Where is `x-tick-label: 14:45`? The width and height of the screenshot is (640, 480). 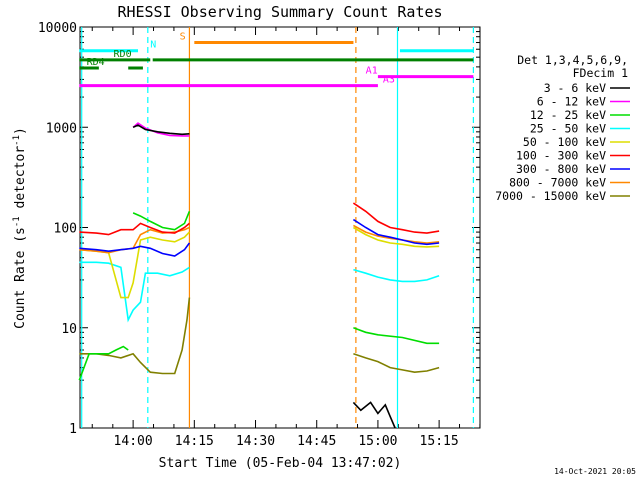
x-tick-label: 14:45 is located at coordinates (316, 441).